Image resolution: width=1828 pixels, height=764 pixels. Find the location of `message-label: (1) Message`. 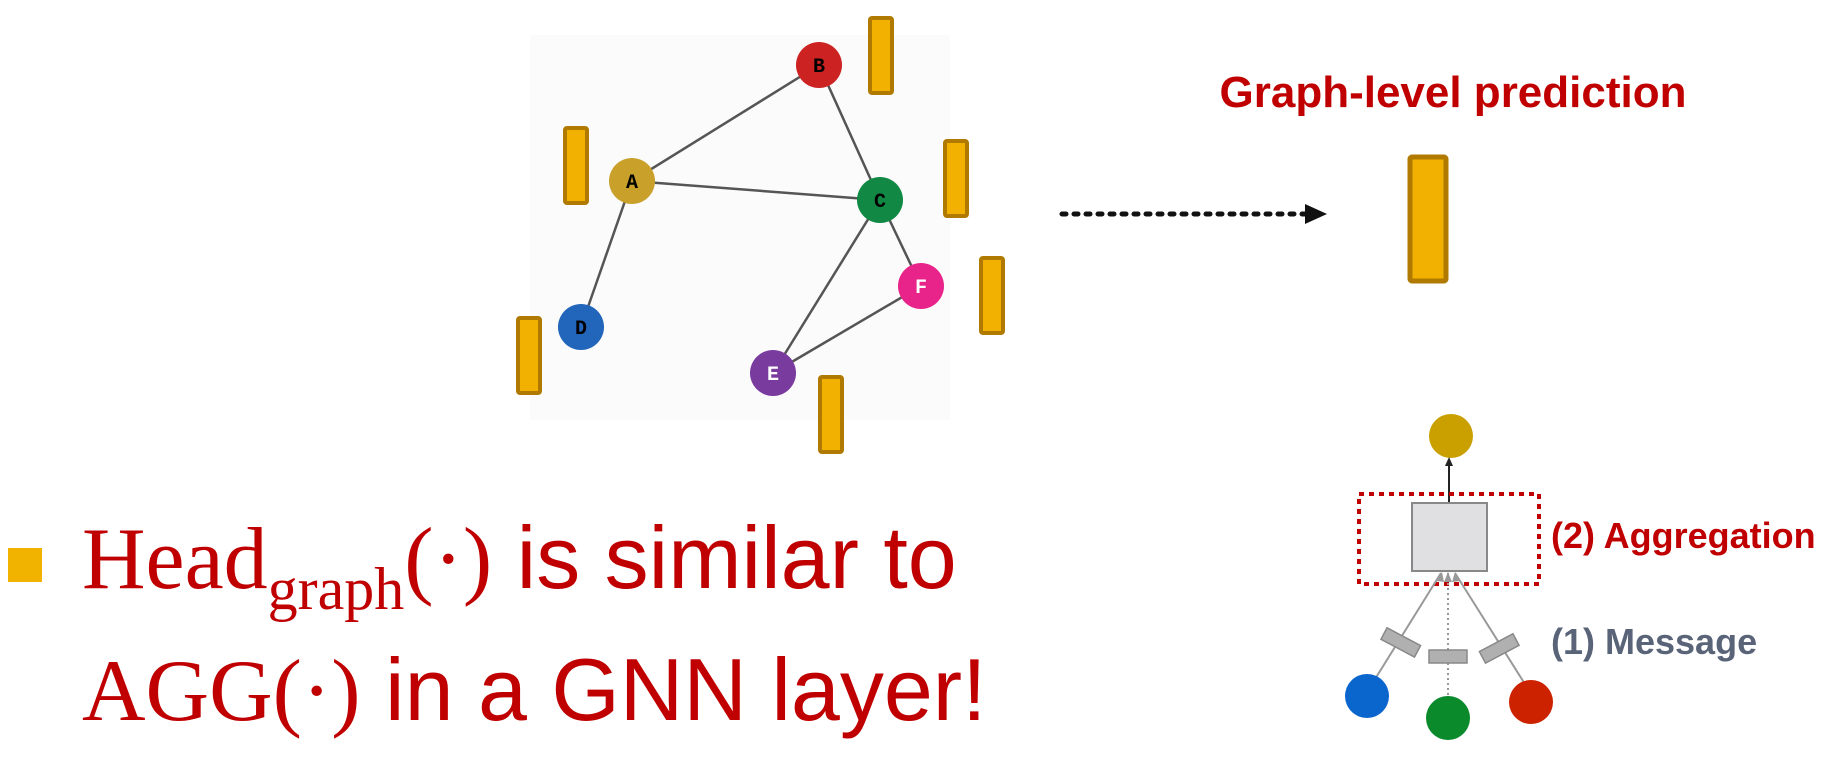

message-label: (1) Message is located at coordinates (1654, 641).